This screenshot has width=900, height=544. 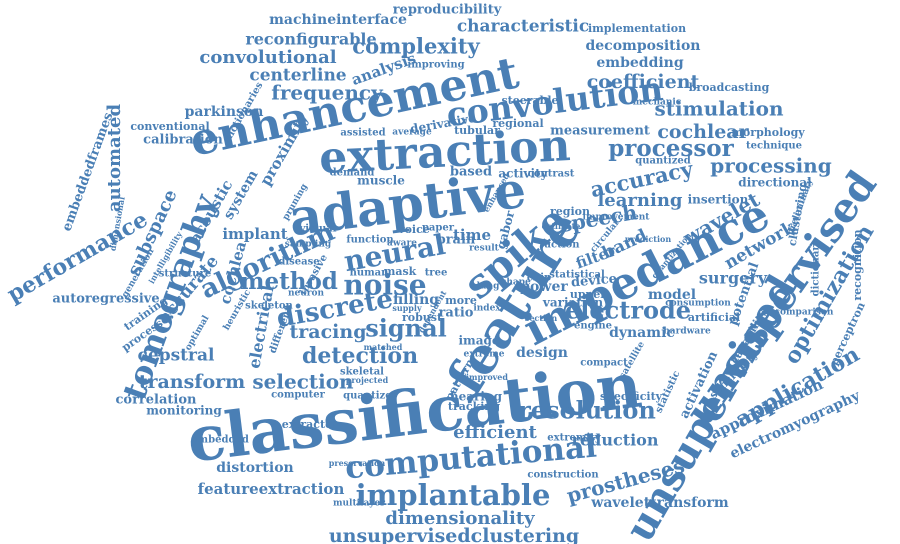 What do you see at coordinates (659, 503) in the screenshot?
I see `cloud-word-wavelettransform: wavelettransform` at bounding box center [659, 503].